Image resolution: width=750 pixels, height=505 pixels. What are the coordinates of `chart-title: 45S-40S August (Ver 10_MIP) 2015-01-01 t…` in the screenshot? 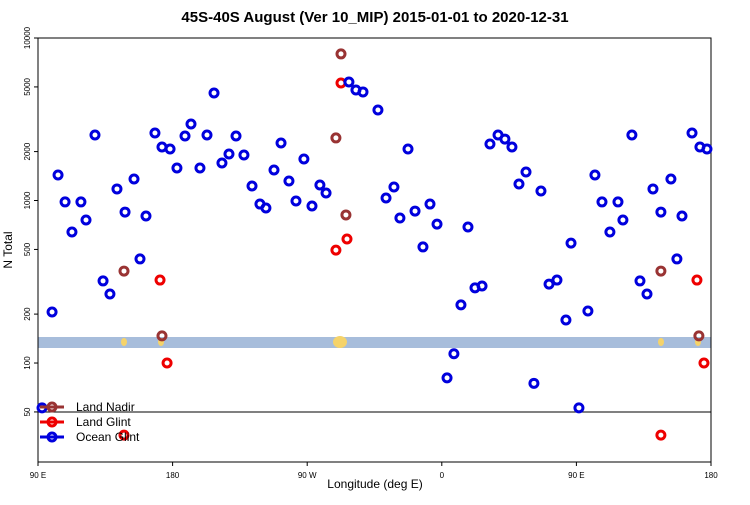 It's located at (374, 17).